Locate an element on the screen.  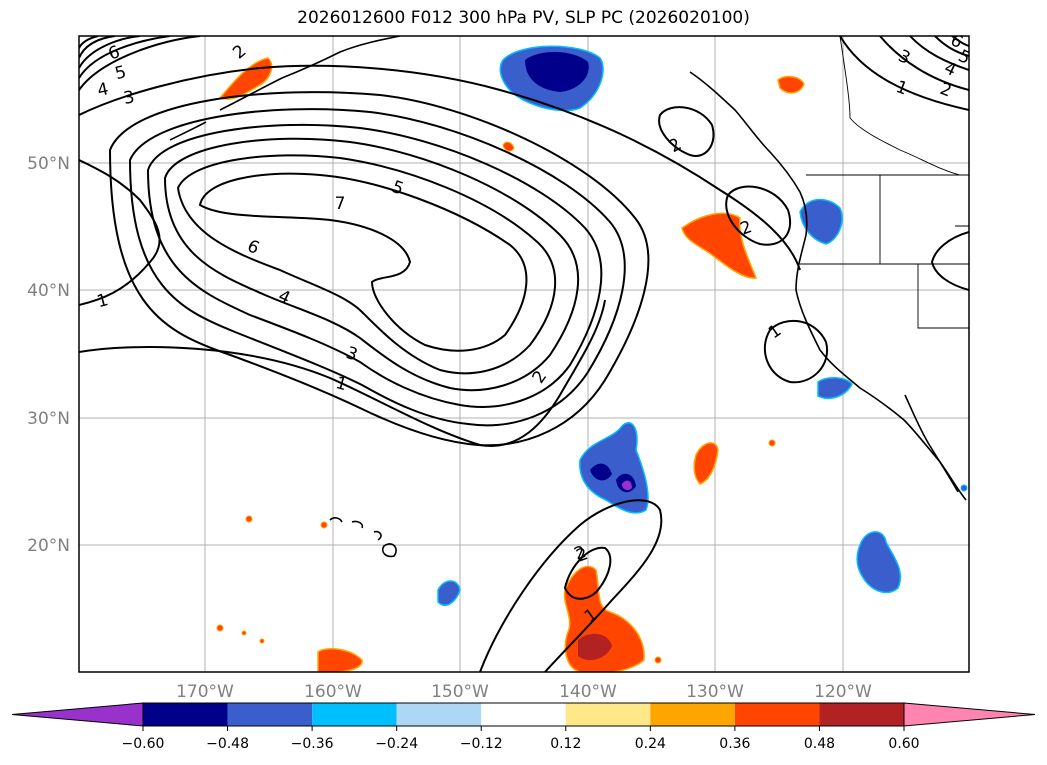
colorbar-tick-label: −0.48 is located at coordinates (227, 744).